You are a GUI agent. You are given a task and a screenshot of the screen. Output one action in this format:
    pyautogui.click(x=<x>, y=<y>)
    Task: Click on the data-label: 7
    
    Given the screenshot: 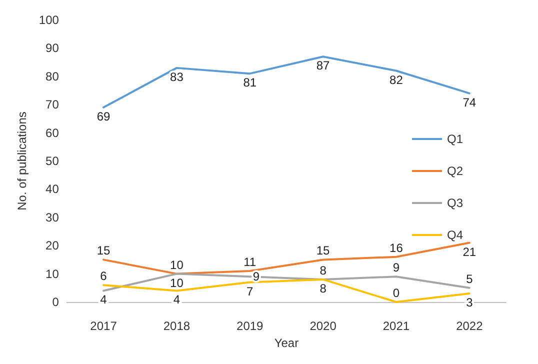 What is the action you would take?
    pyautogui.click(x=250, y=291)
    